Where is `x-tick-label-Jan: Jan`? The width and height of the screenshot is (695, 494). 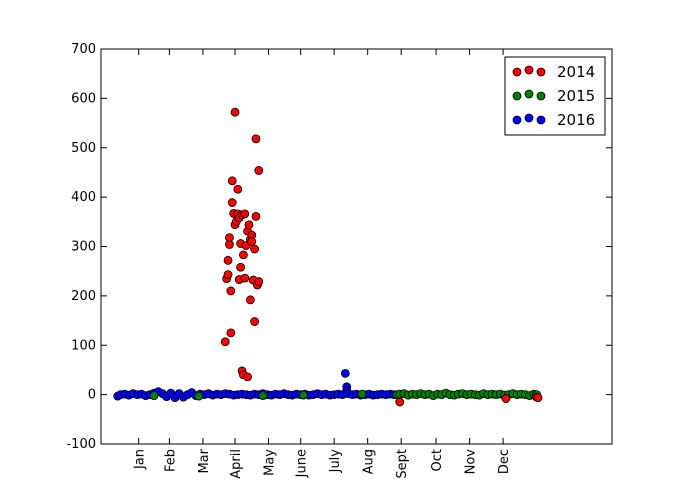 x-tick-label-Jan: Jan is located at coordinates (140, 459).